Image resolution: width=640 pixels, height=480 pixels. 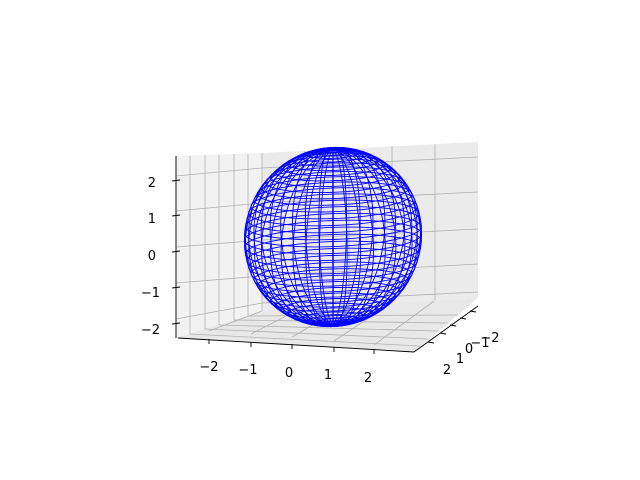 I want to click on z-tick-label: 1, so click(x=152, y=219).